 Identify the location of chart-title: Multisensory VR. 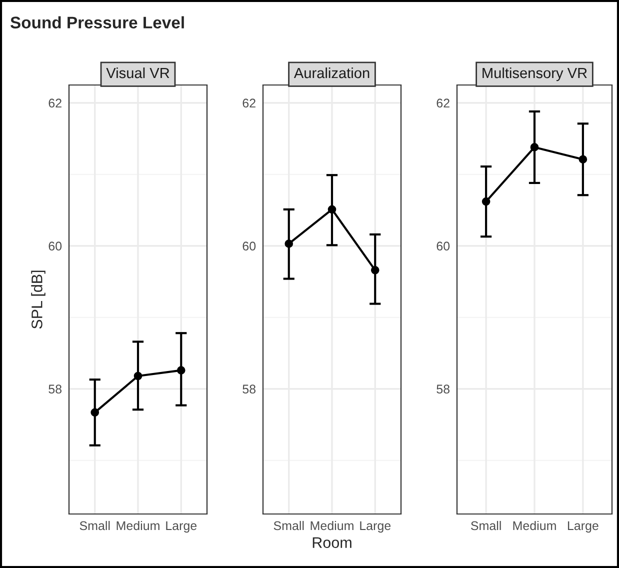
(534, 74).